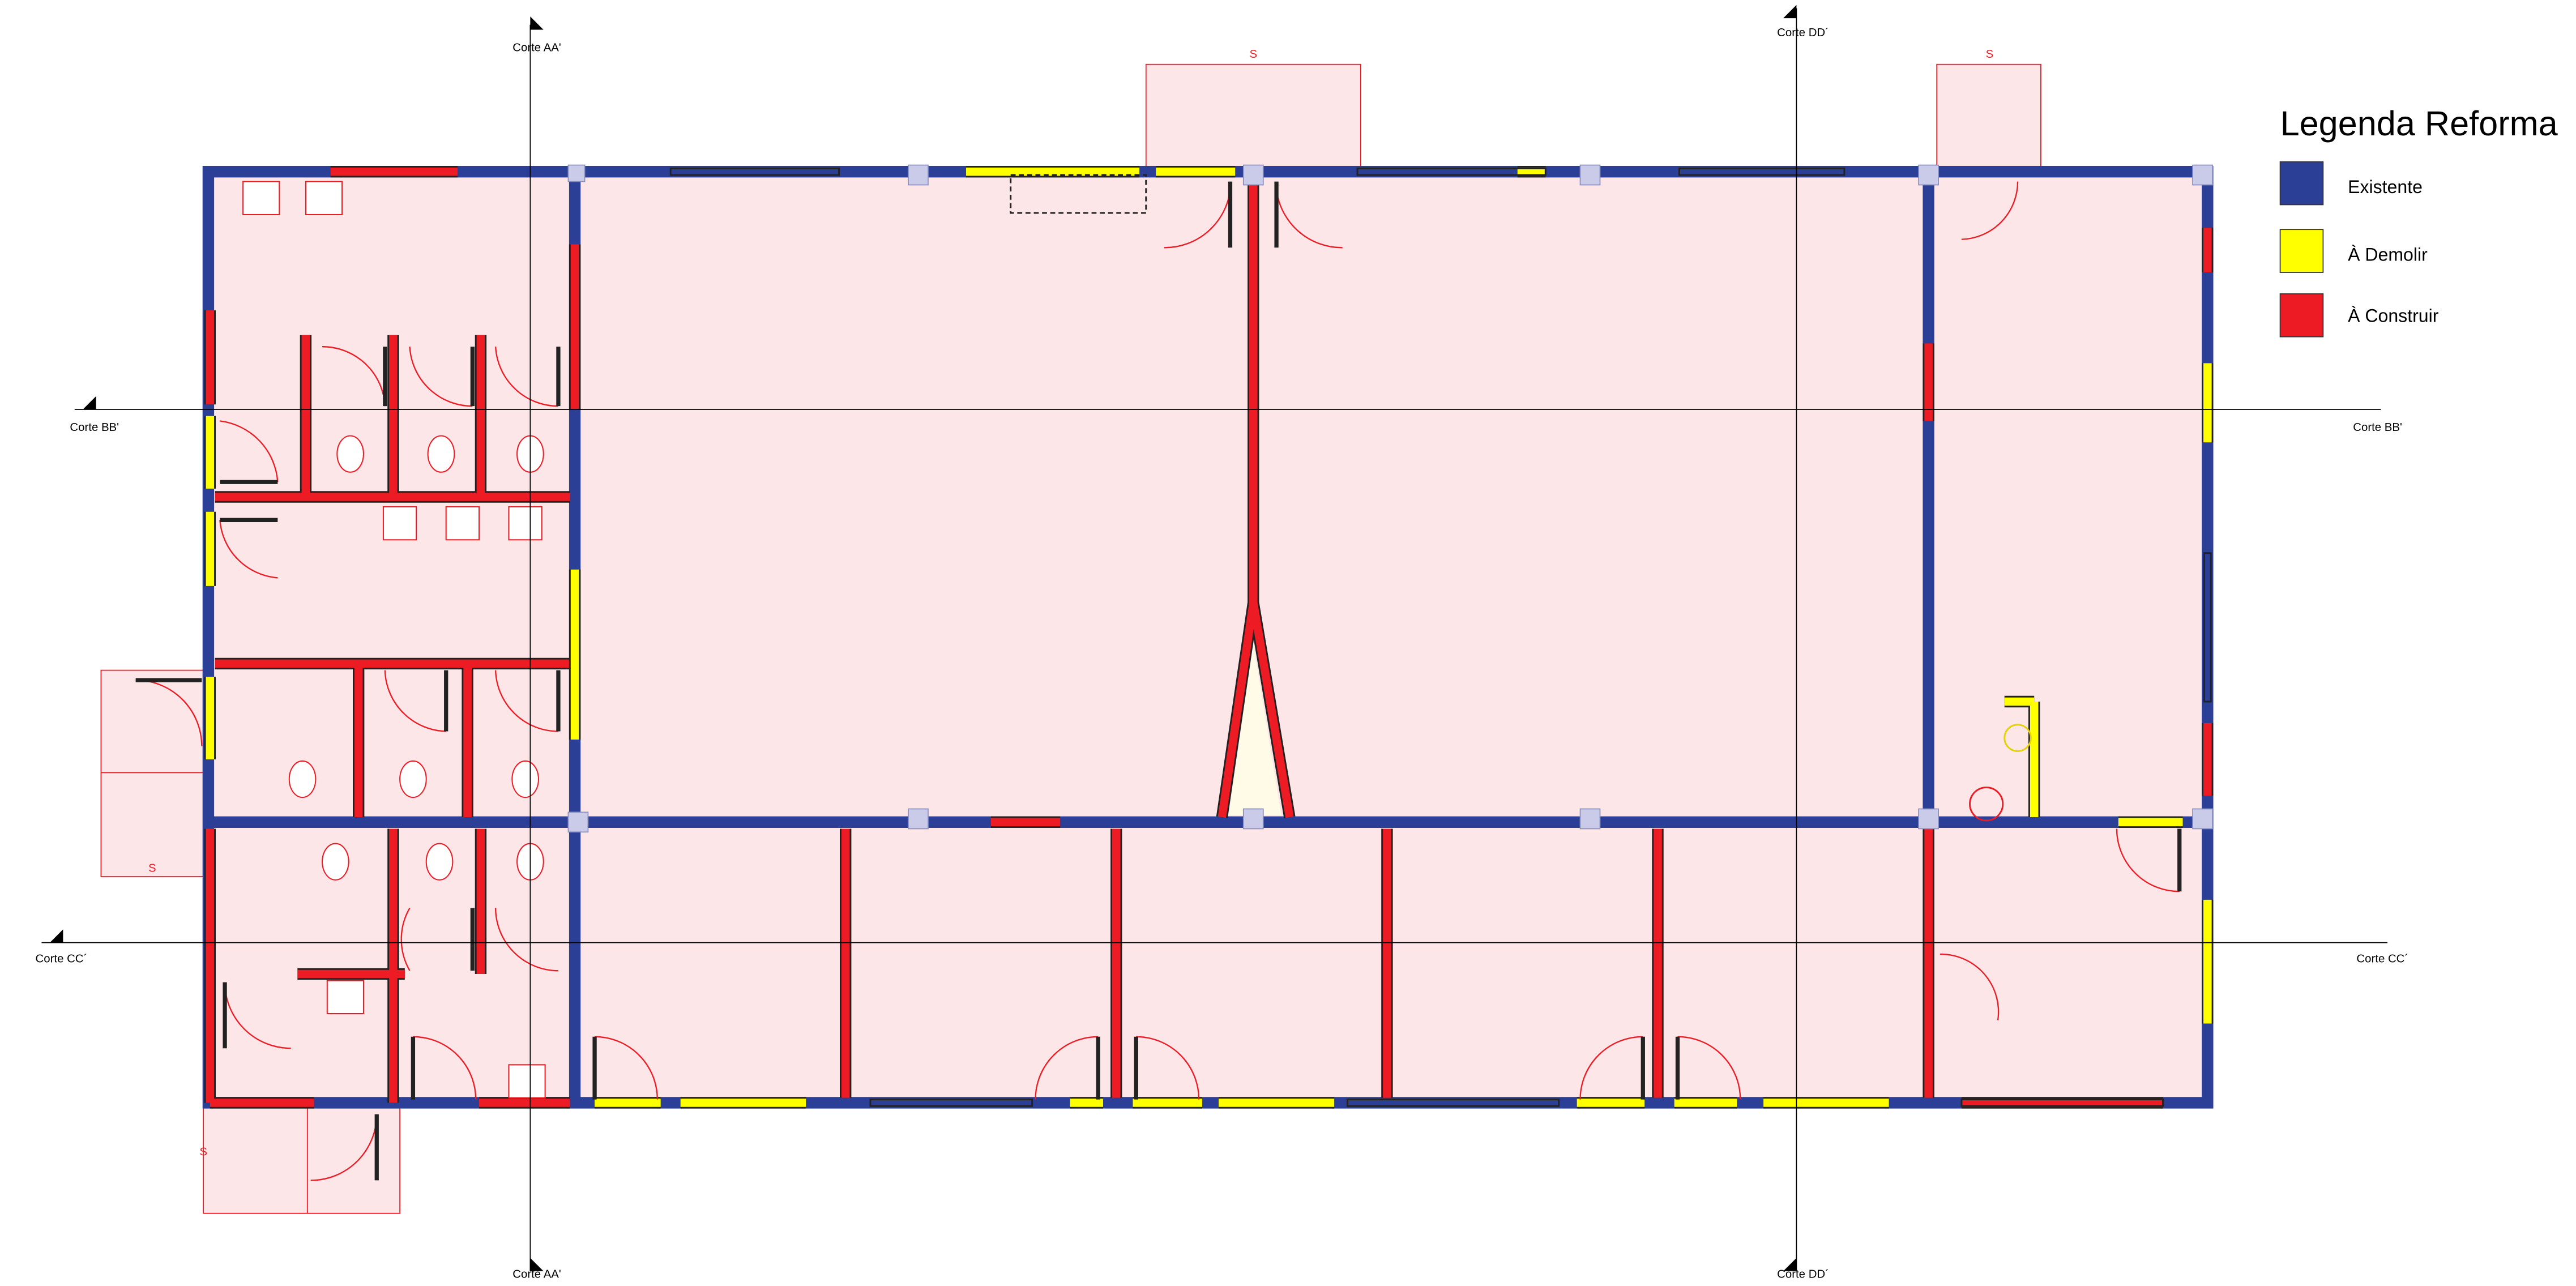 The height and width of the screenshot is (1286, 2576). I want to click on triangle-space, so click(1255, 729).